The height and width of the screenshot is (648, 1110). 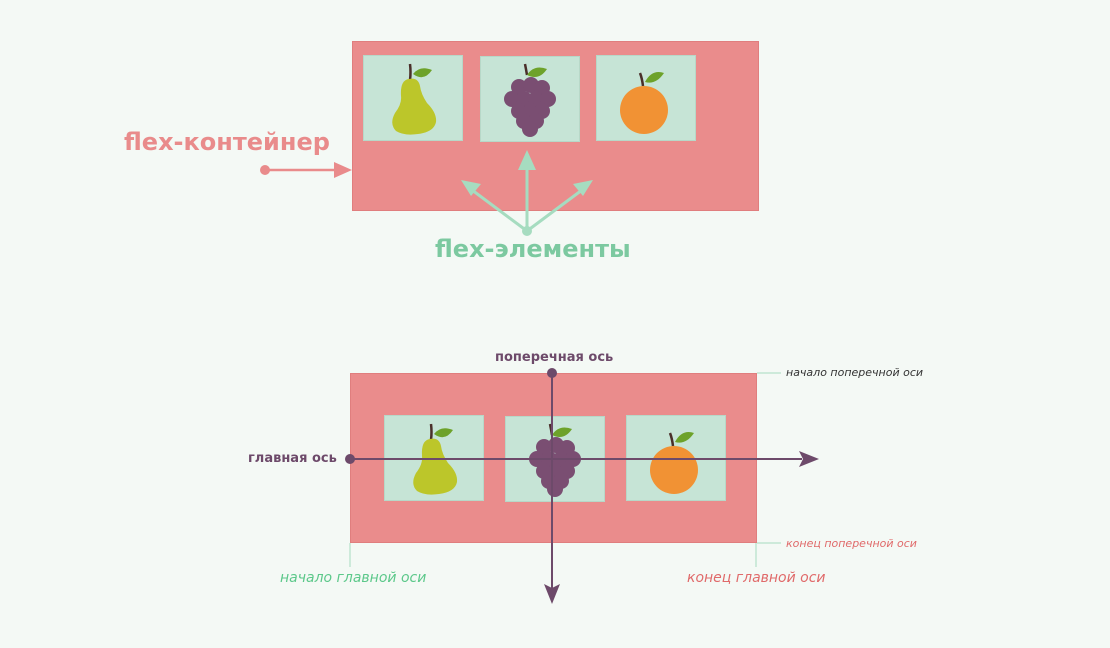 I want to click on flex-elements-label: flex-элементы, so click(x=533, y=249).